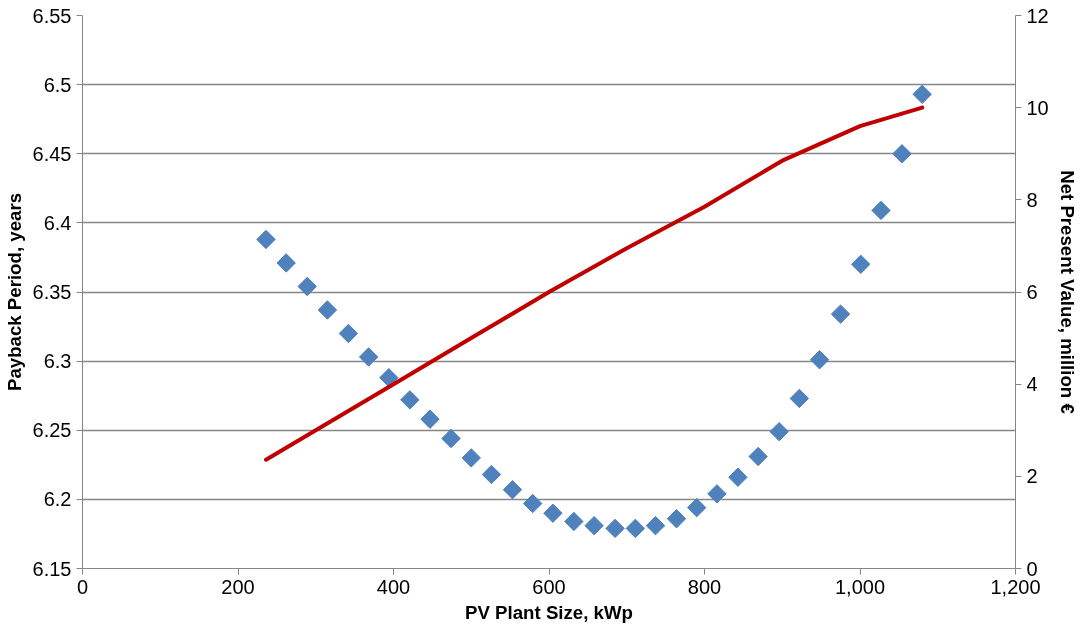  Describe the element at coordinates (52, 15) in the screenshot. I see `y-tick-label: 6.55` at that location.